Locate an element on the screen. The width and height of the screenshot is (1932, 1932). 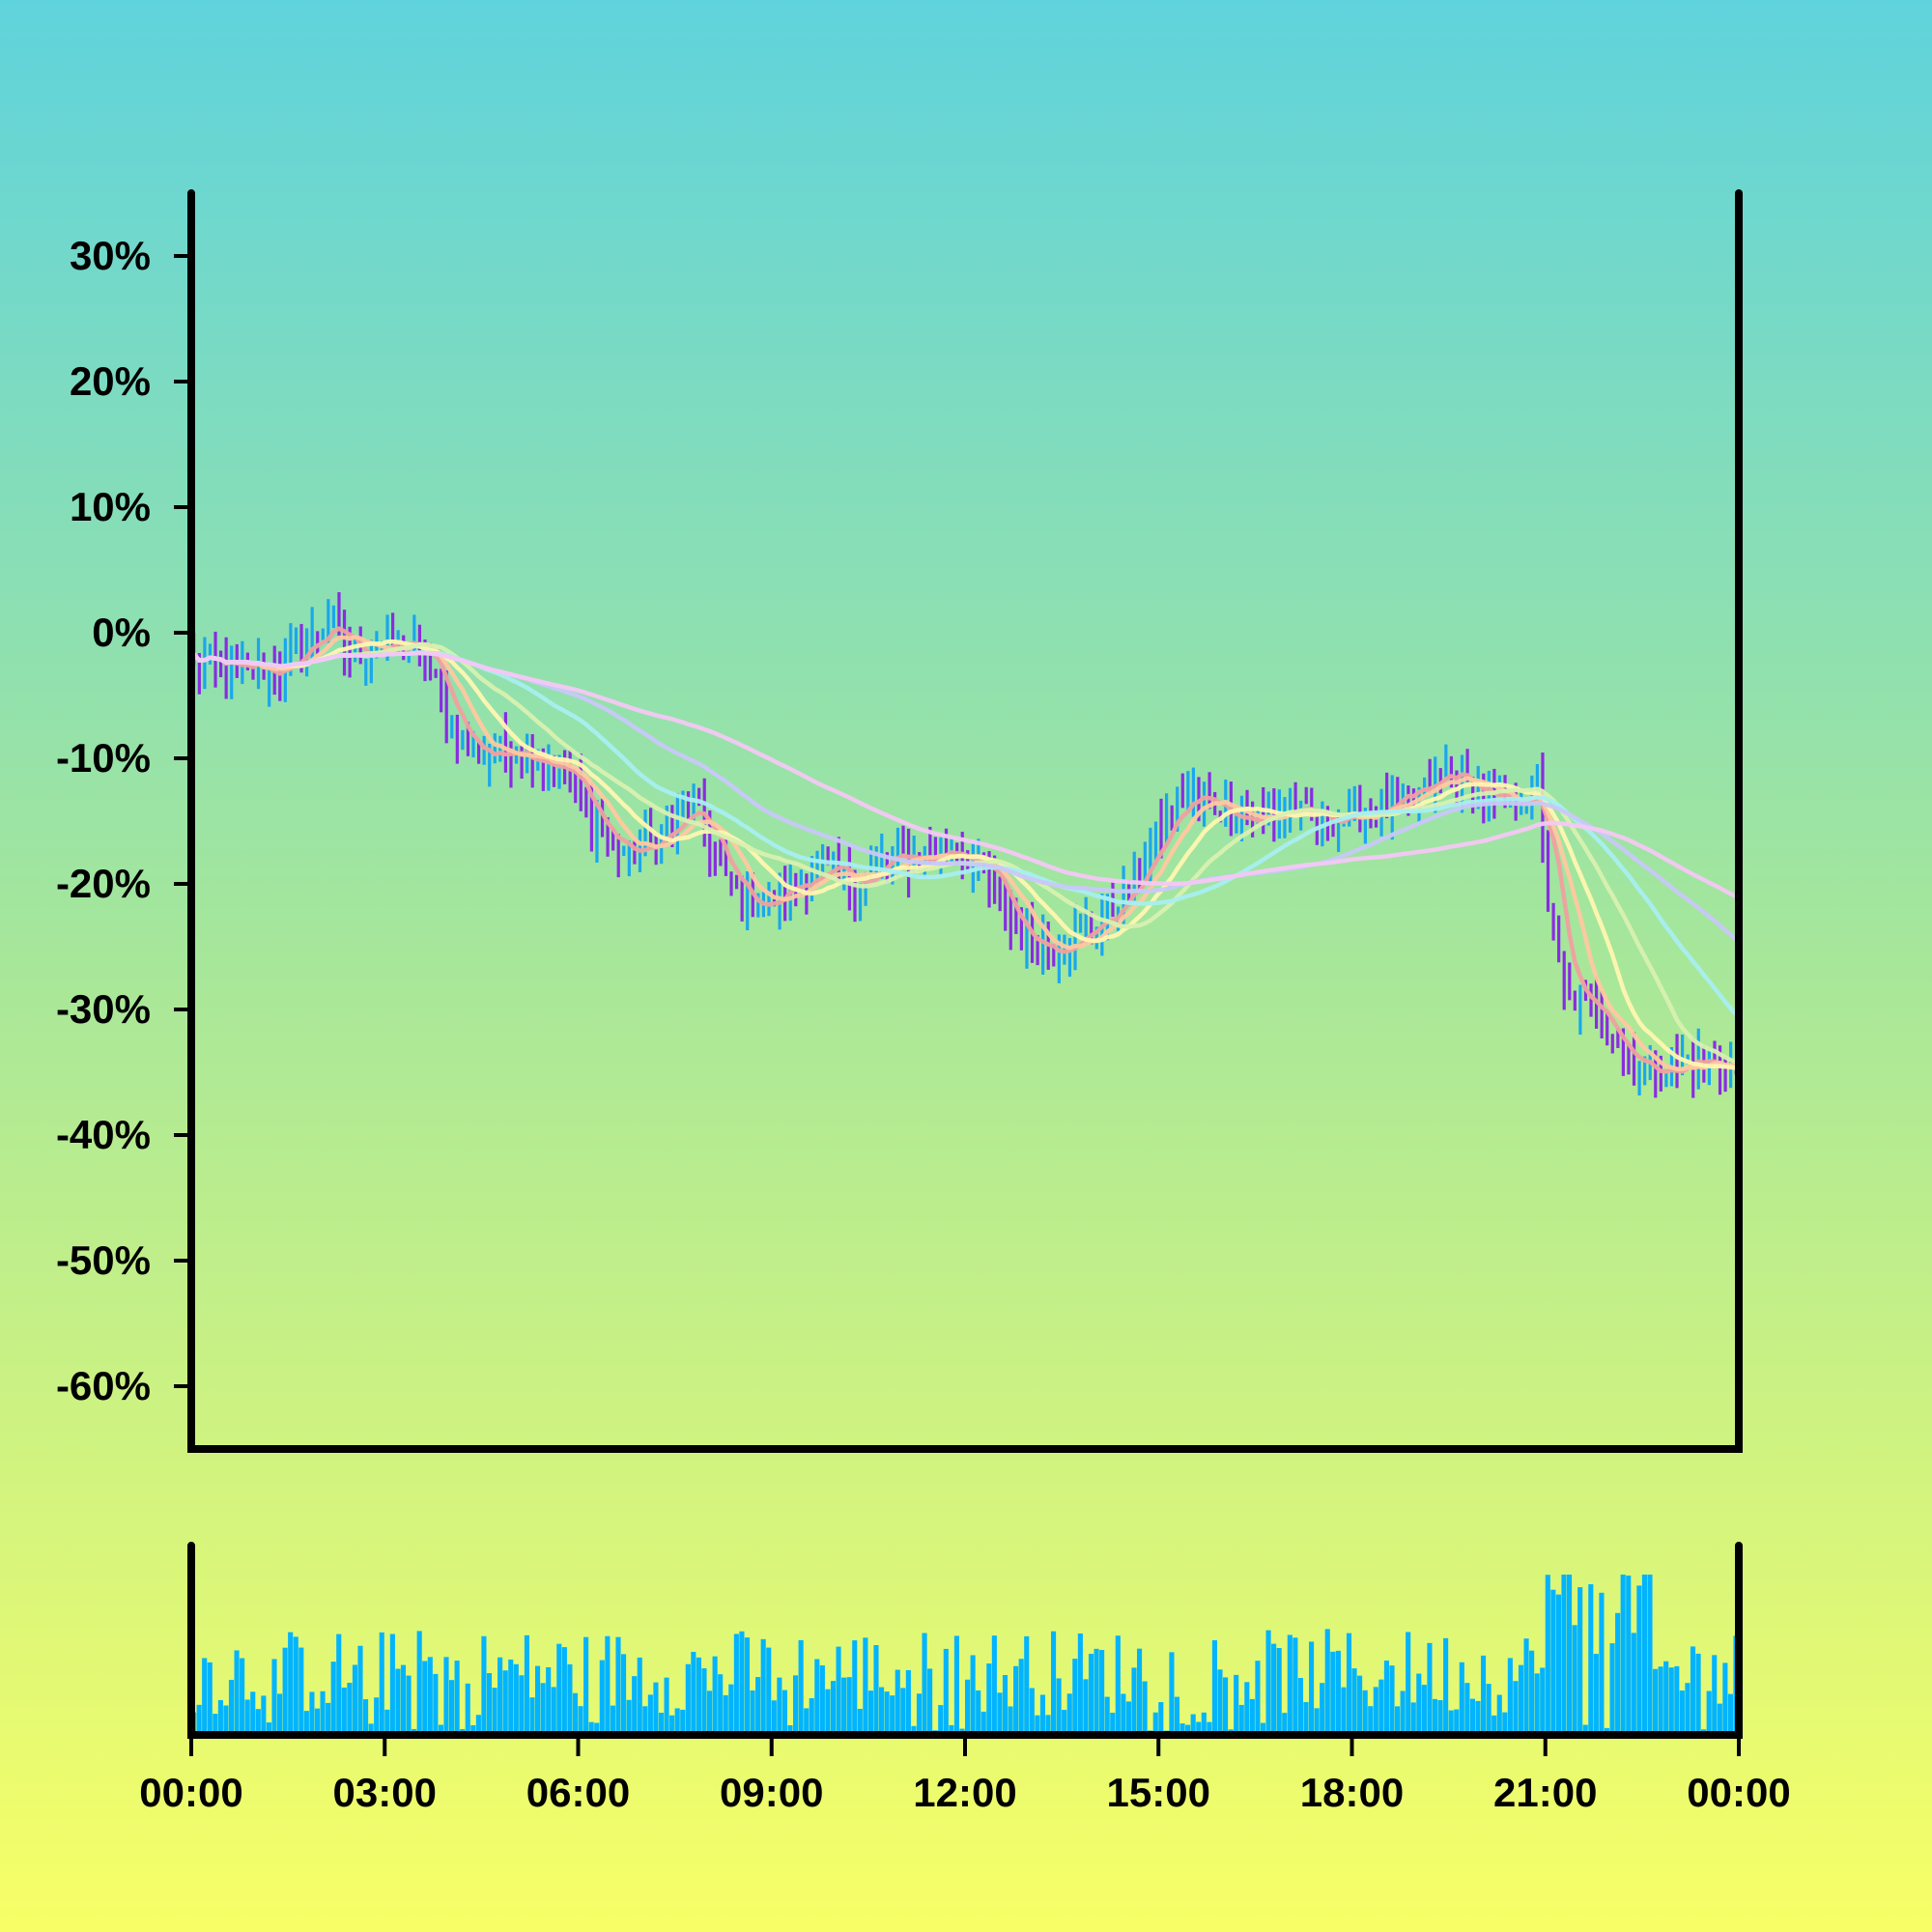
x-tick-label: 21:00 is located at coordinates (1545, 1792).